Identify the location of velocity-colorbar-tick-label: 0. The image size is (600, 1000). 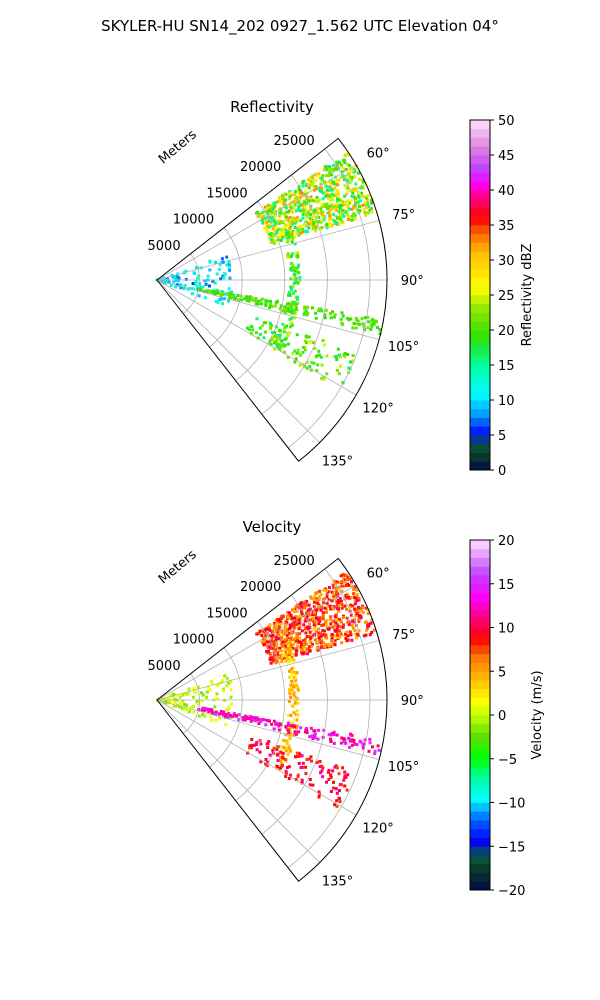
(502, 716).